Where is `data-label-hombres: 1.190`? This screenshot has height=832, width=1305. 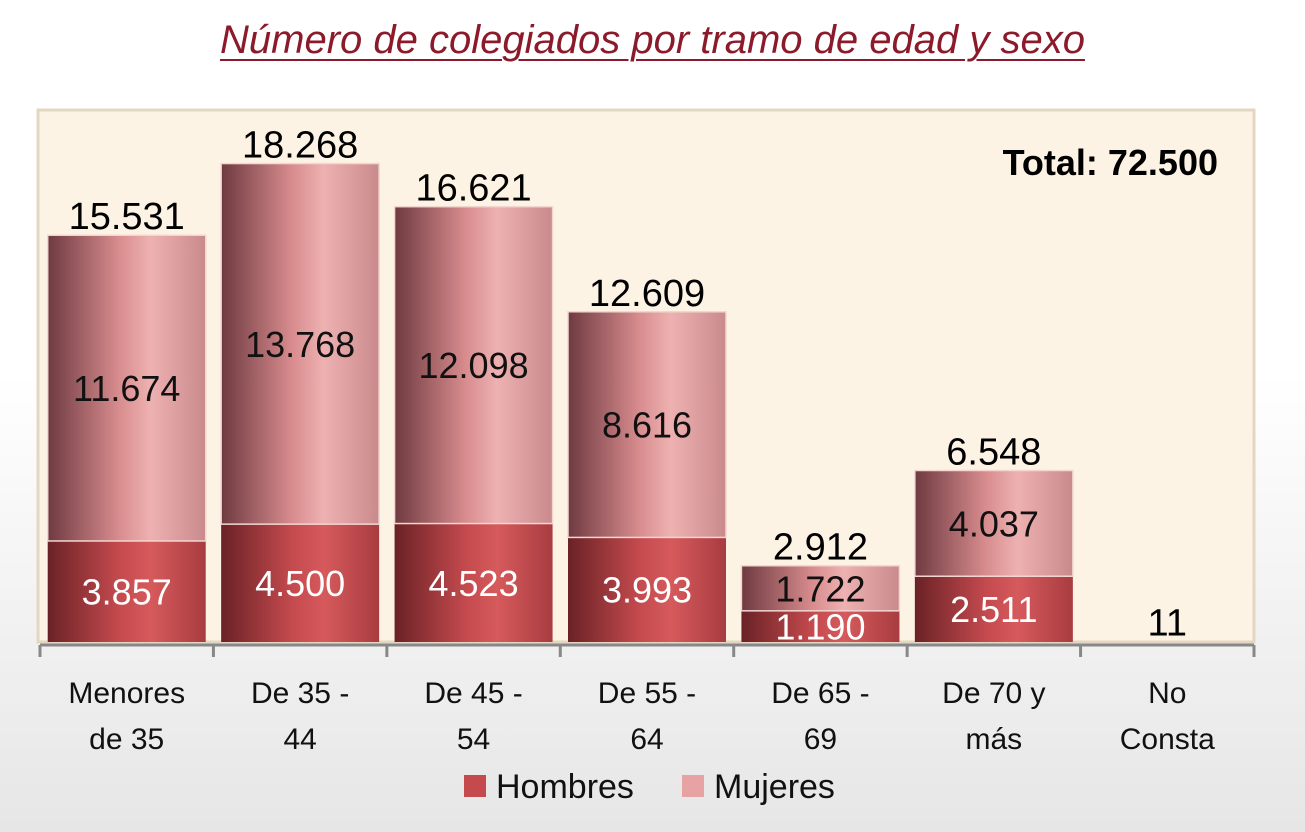 data-label-hombres: 1.190 is located at coordinates (820, 626).